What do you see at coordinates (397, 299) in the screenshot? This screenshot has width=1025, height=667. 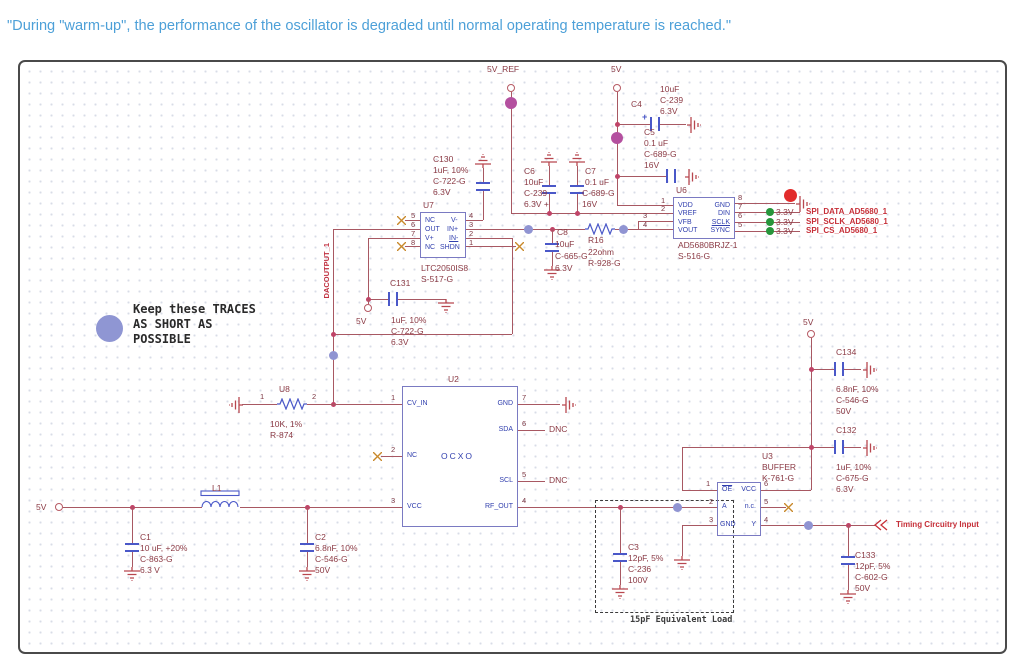 I see `capacitor-c131` at bounding box center [397, 299].